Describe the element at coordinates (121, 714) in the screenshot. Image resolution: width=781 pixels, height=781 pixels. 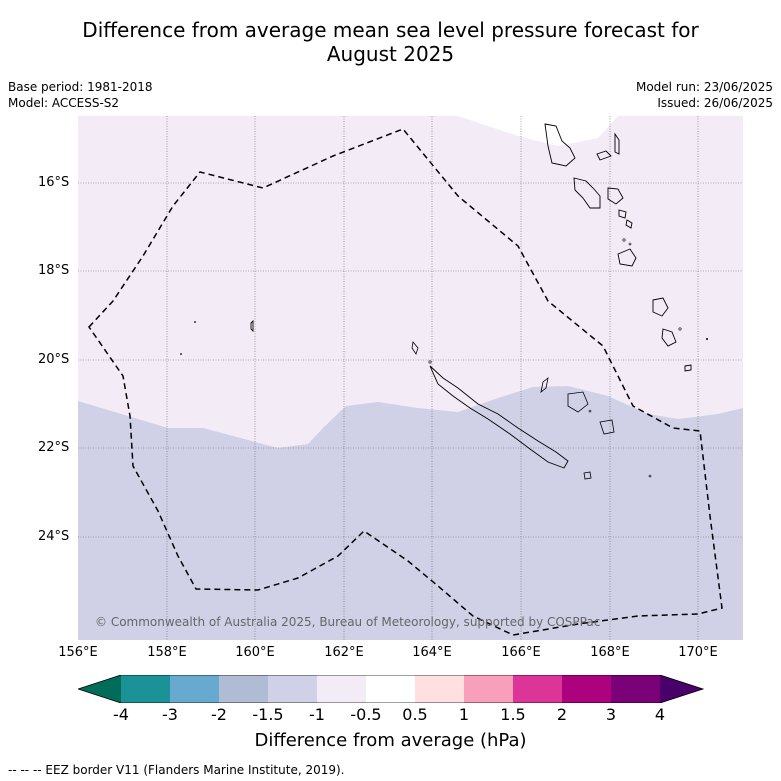
I see `colorbar-label: -4` at that location.